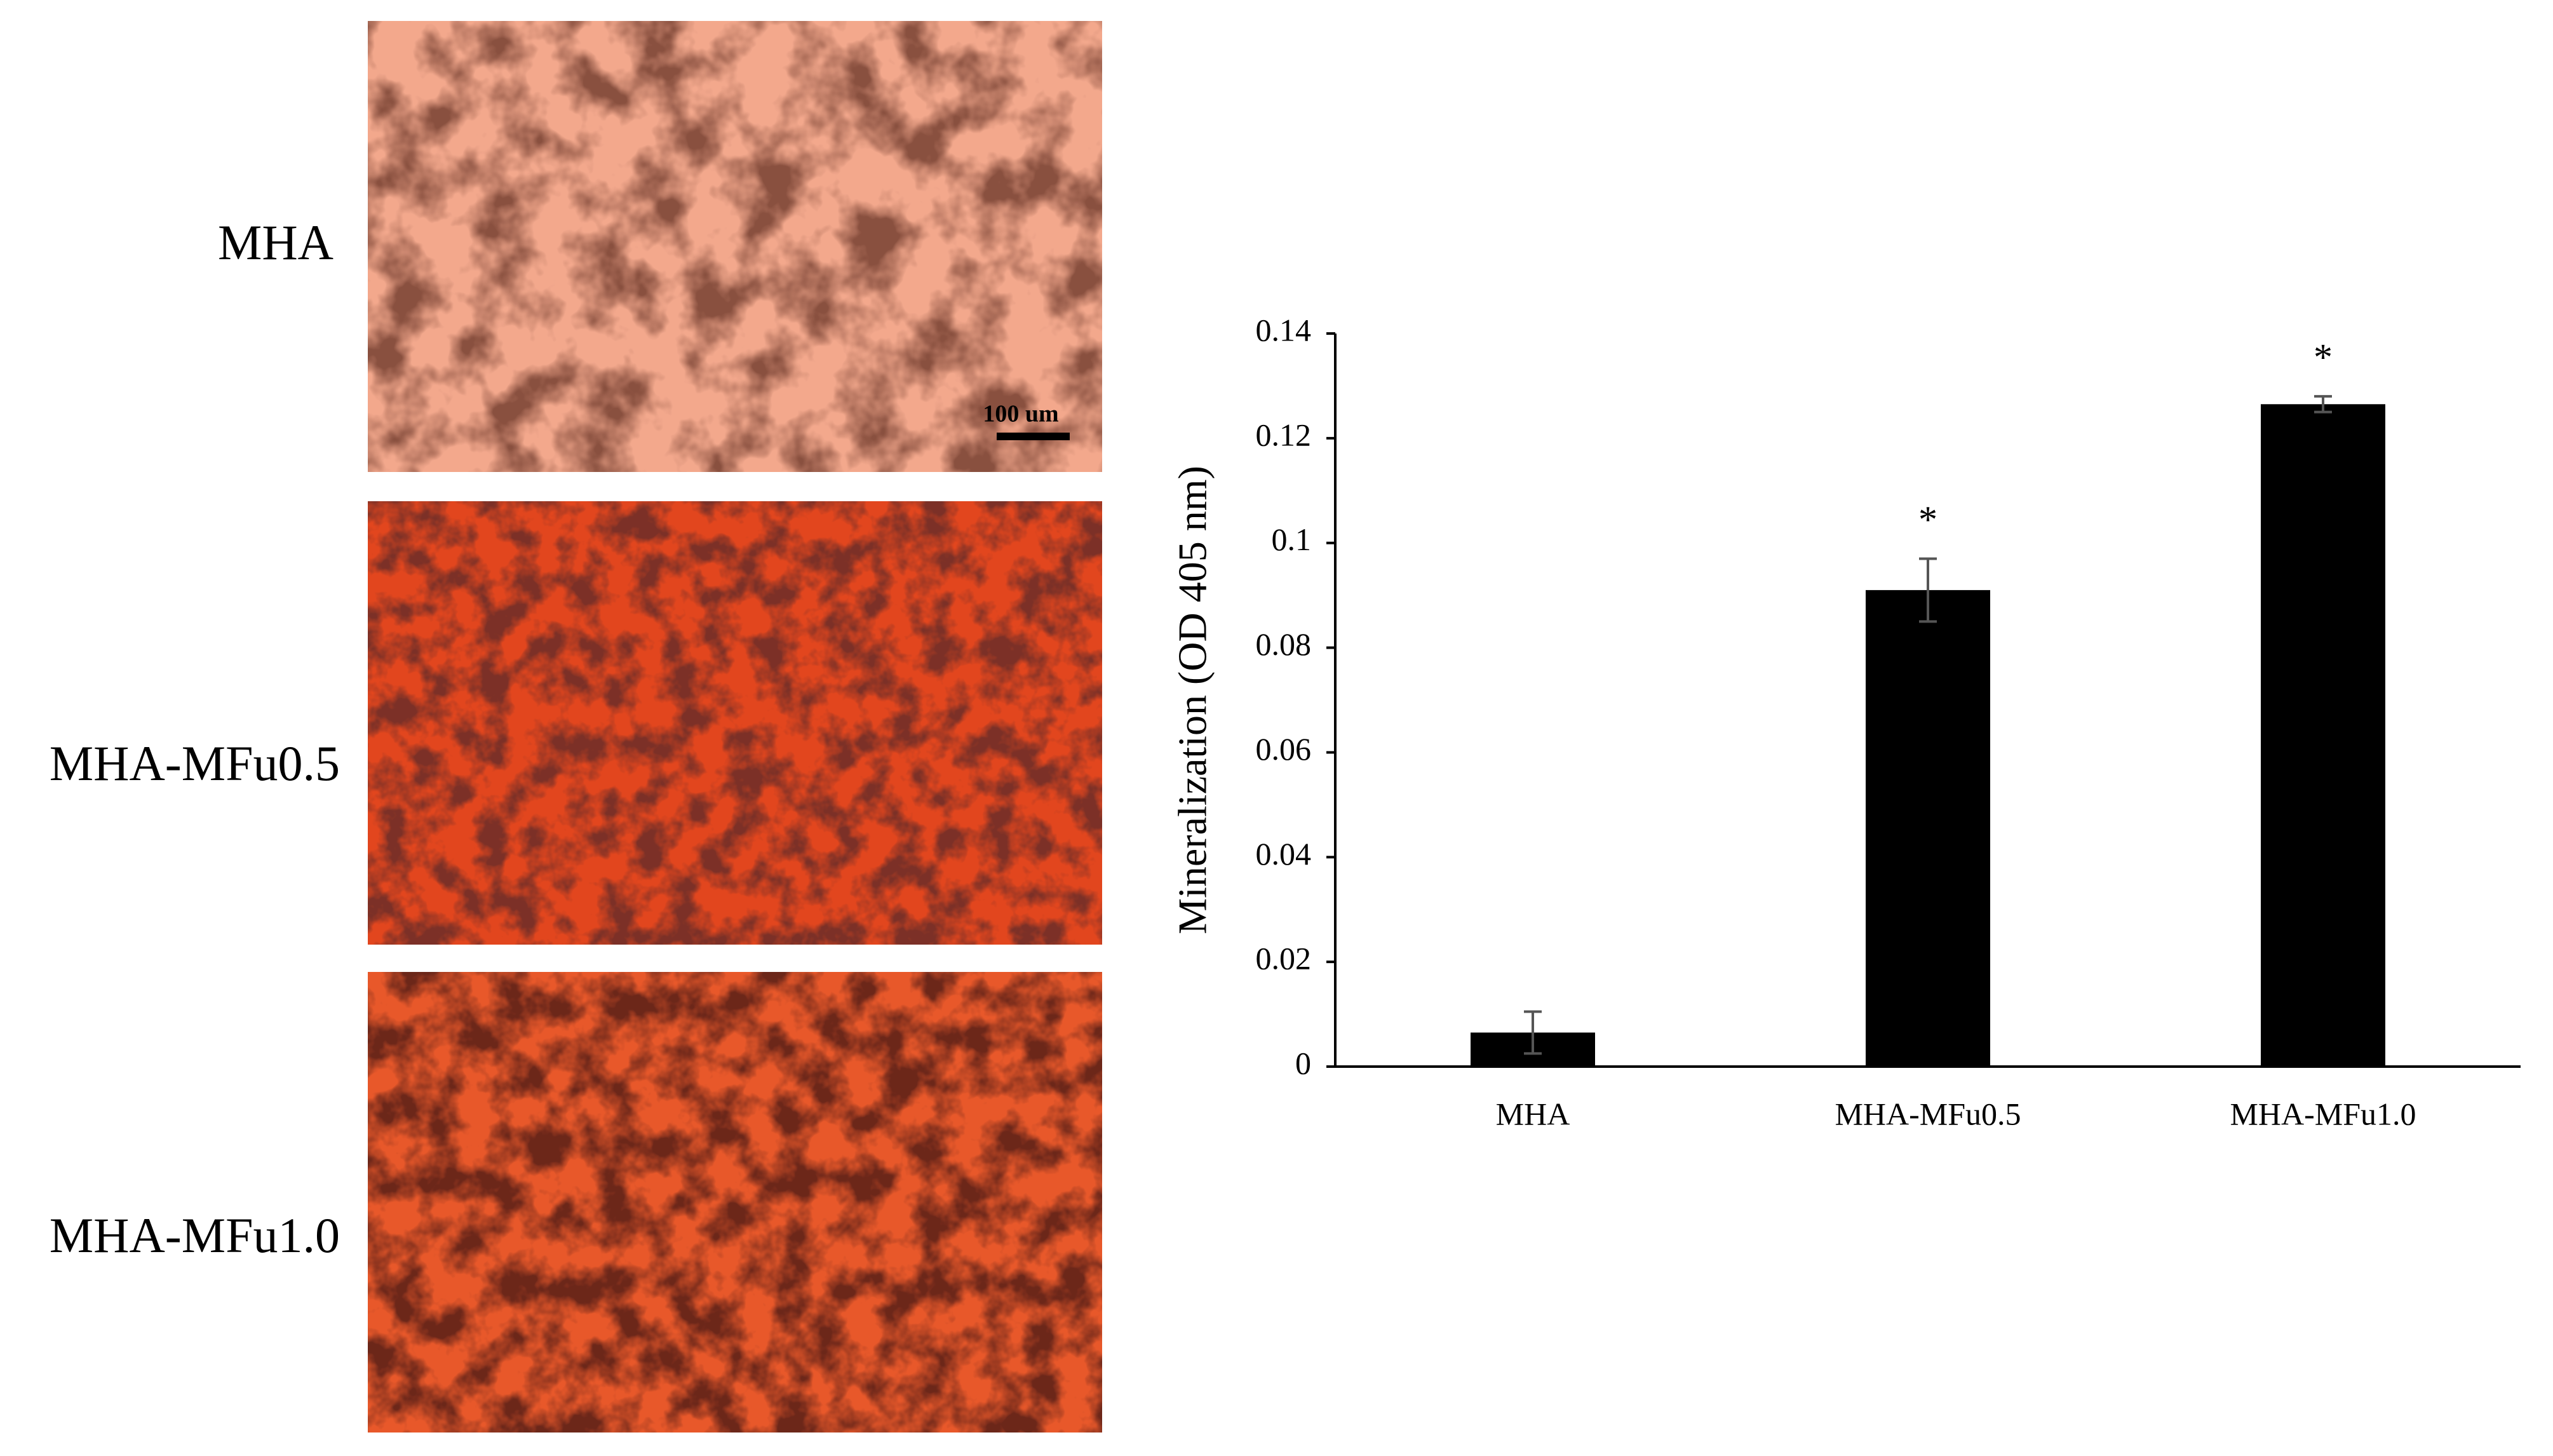 The image size is (2553, 1456). Describe the element at coordinates (1284, 329) in the screenshot. I see `y-tick-label: 0.14` at that location.